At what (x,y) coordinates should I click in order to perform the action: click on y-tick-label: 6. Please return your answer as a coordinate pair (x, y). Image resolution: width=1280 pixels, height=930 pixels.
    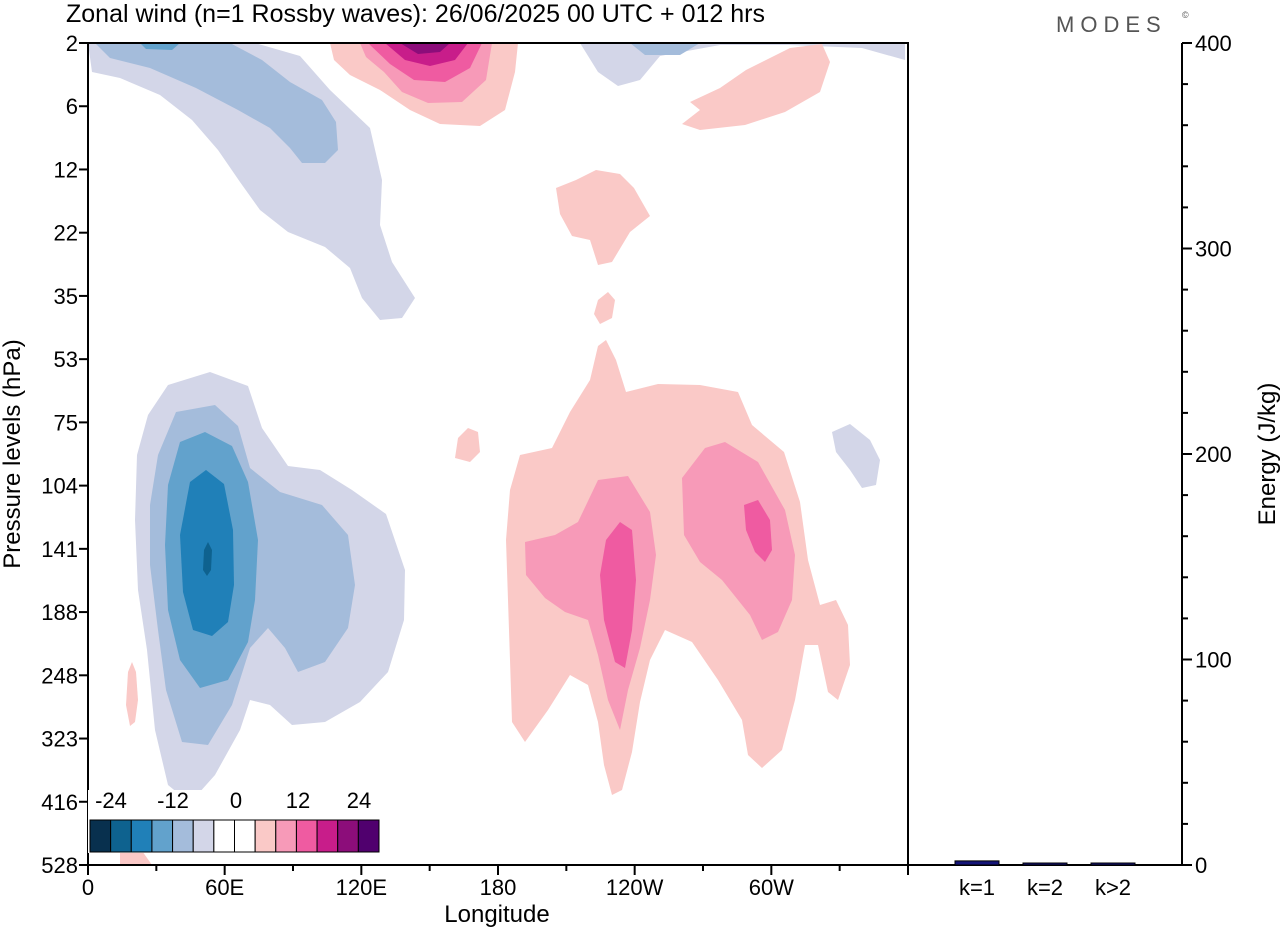
    Looking at the image, I should click on (72, 106).